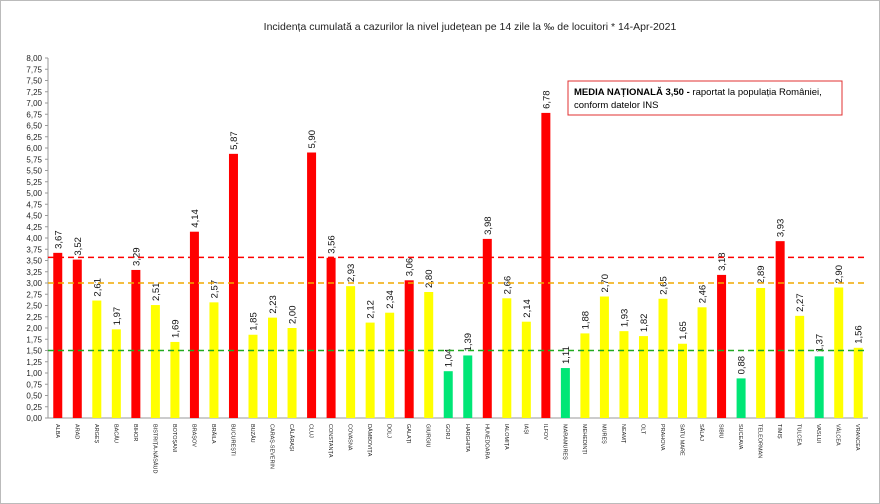  I want to click on y-tick-label: 4,50, so click(34, 216).